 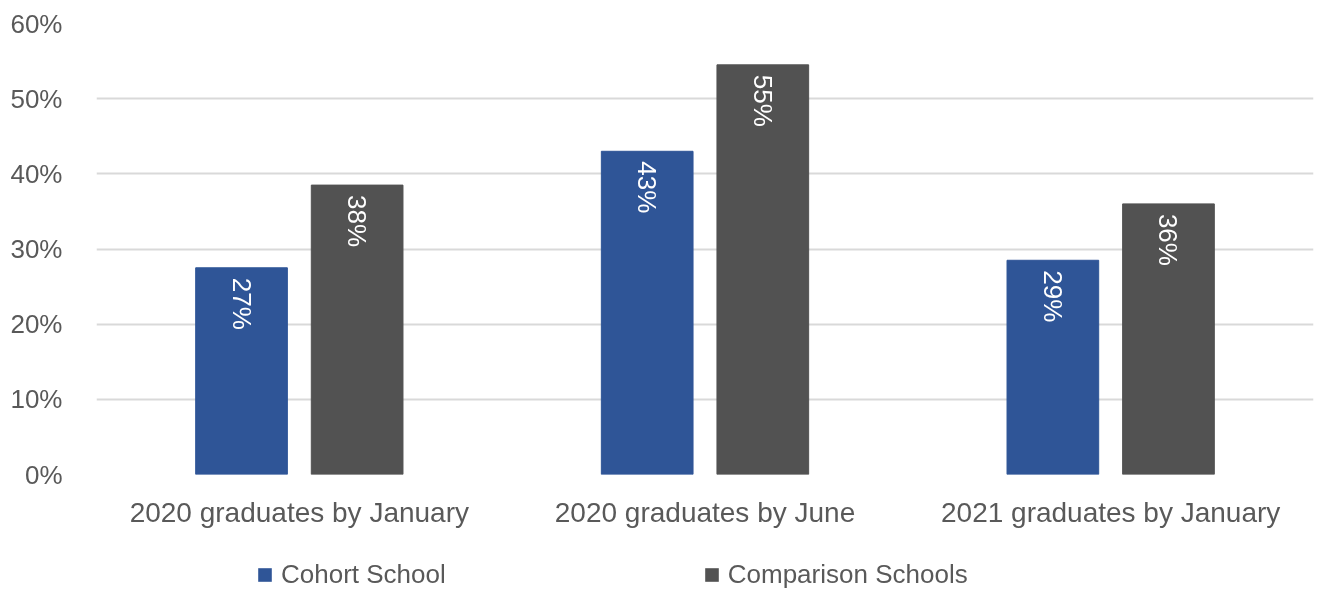 What do you see at coordinates (36, 324) in the screenshot?
I see `y-tick-label: 20%` at bounding box center [36, 324].